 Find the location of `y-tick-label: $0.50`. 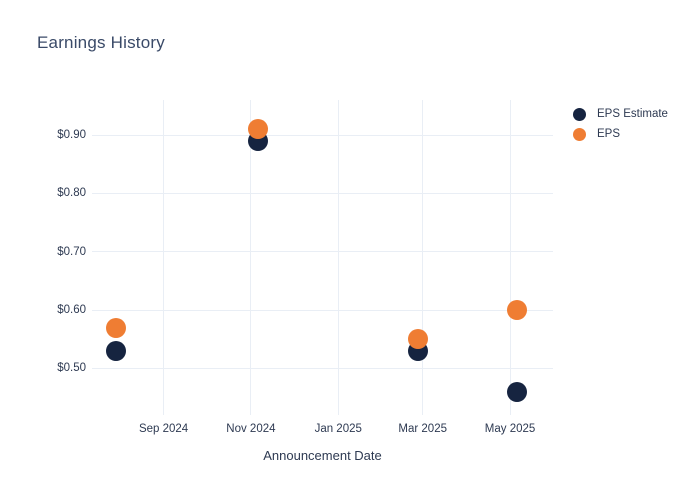

y-tick-label: $0.50 is located at coordinates (71, 368).